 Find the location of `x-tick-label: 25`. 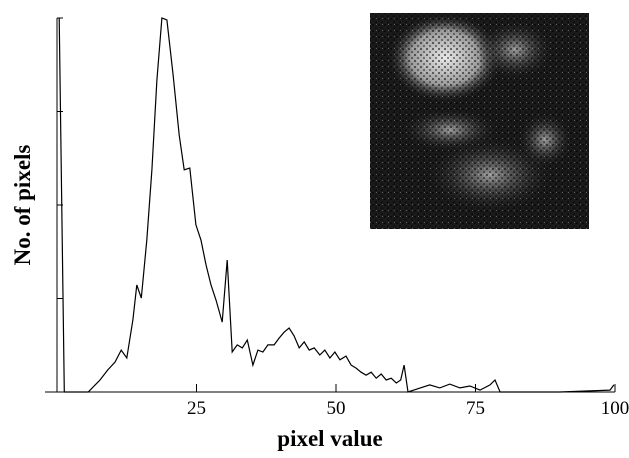

x-tick-label: 25 is located at coordinates (196, 408).